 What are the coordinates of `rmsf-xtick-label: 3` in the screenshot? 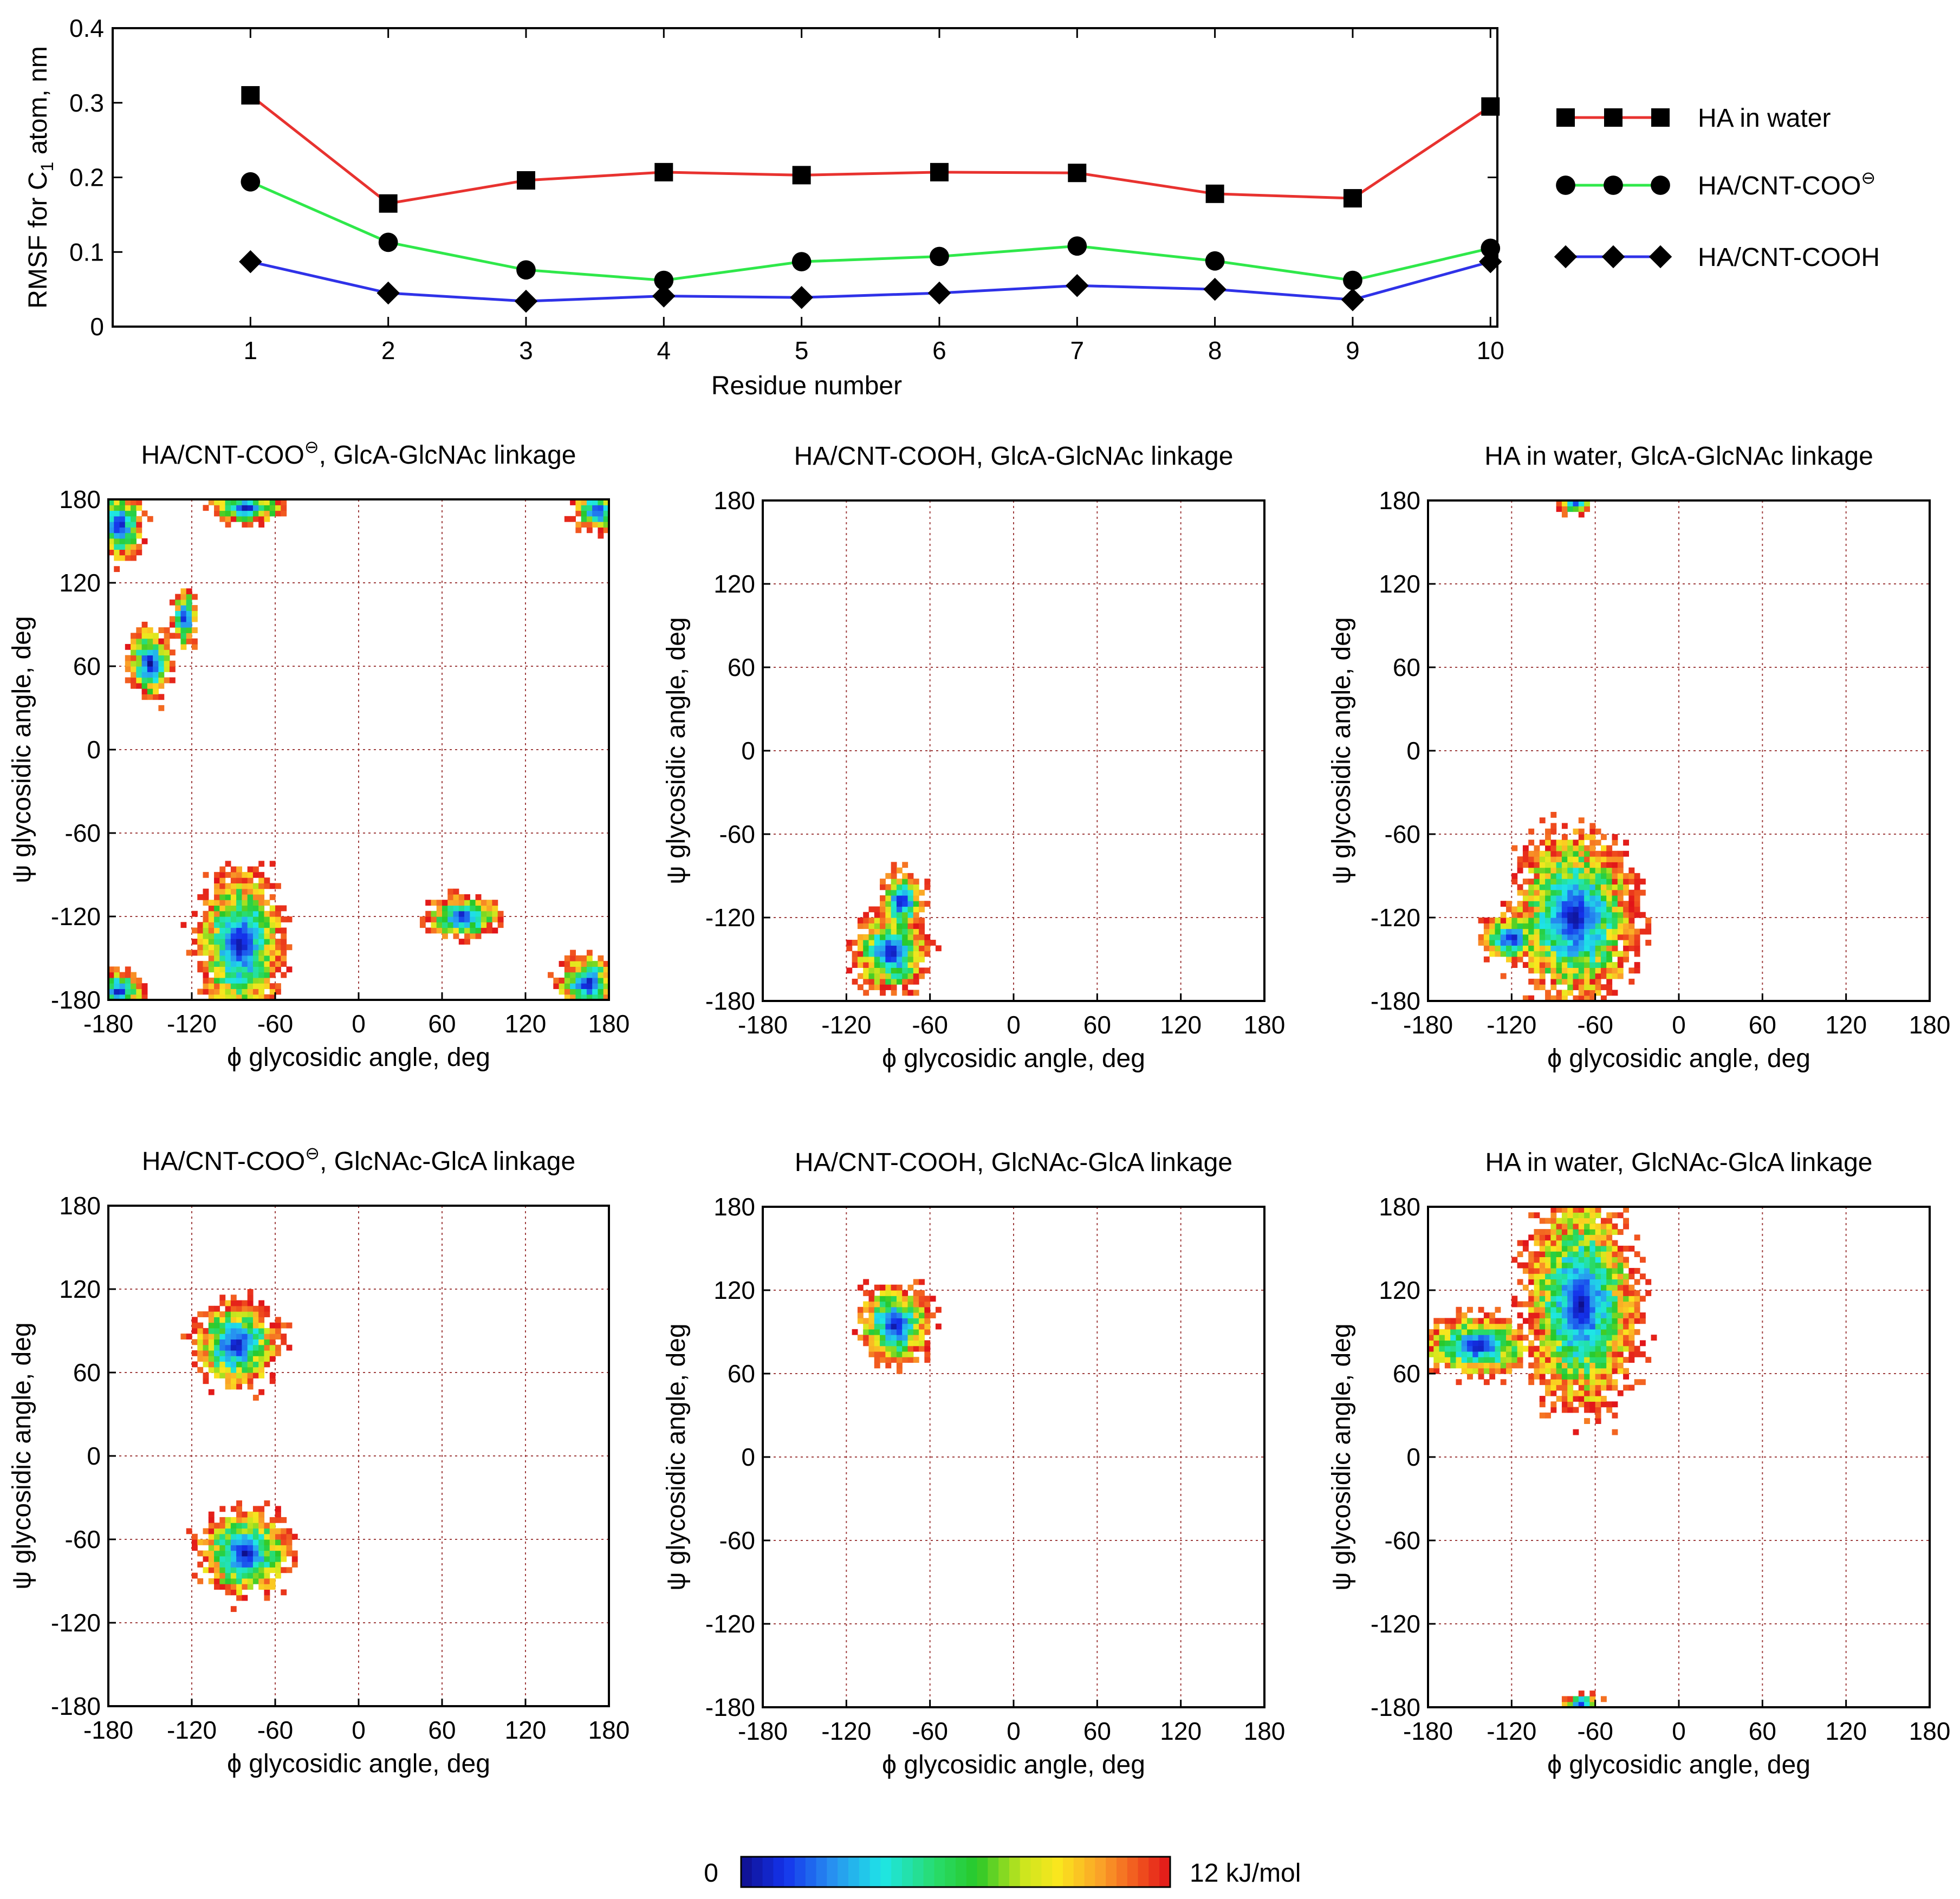 It's located at (526, 351).